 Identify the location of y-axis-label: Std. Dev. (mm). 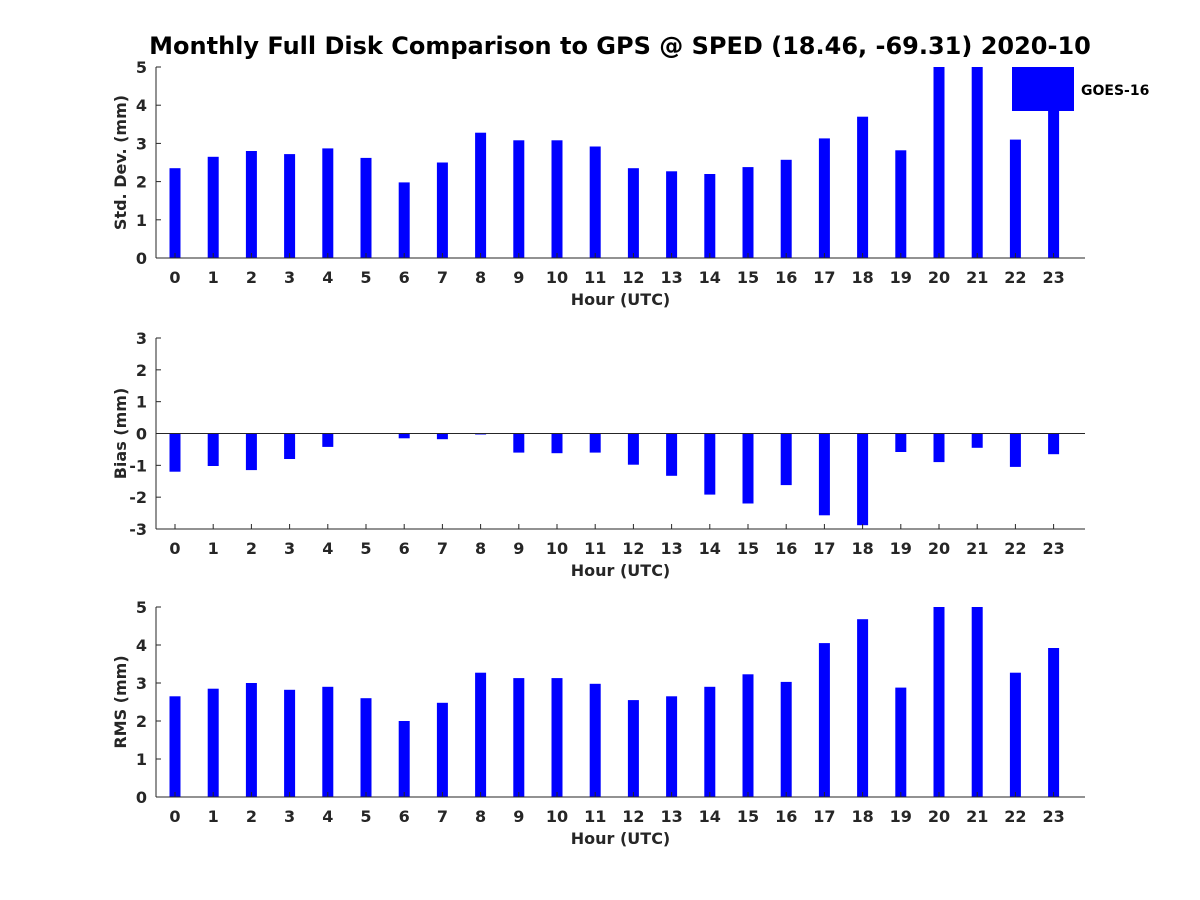
(120, 162).